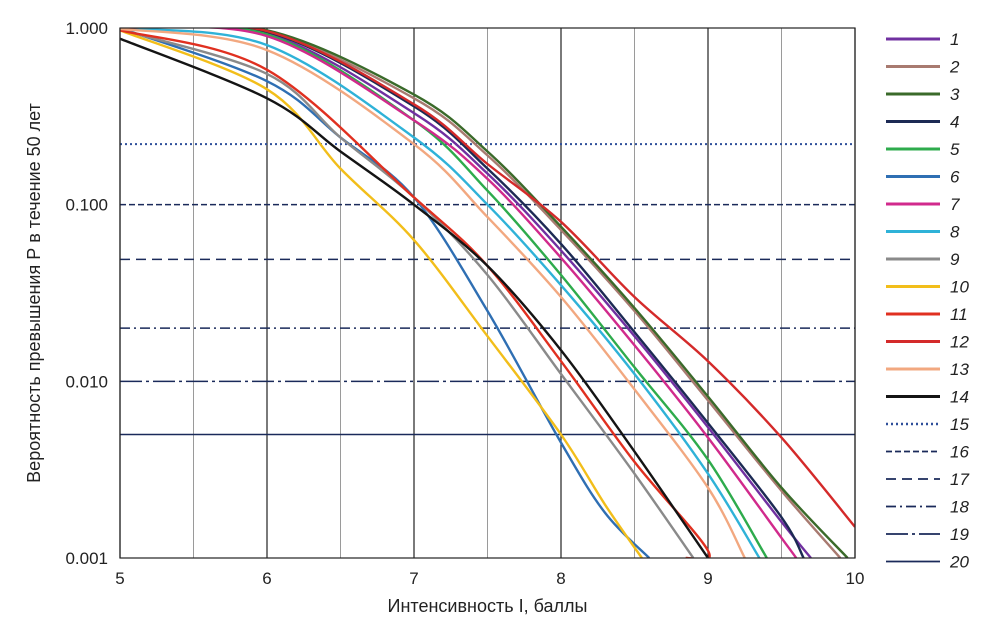 The width and height of the screenshot is (1000, 629). Describe the element at coordinates (119, 578) in the screenshot. I see `x-tick-label: 5` at that location.